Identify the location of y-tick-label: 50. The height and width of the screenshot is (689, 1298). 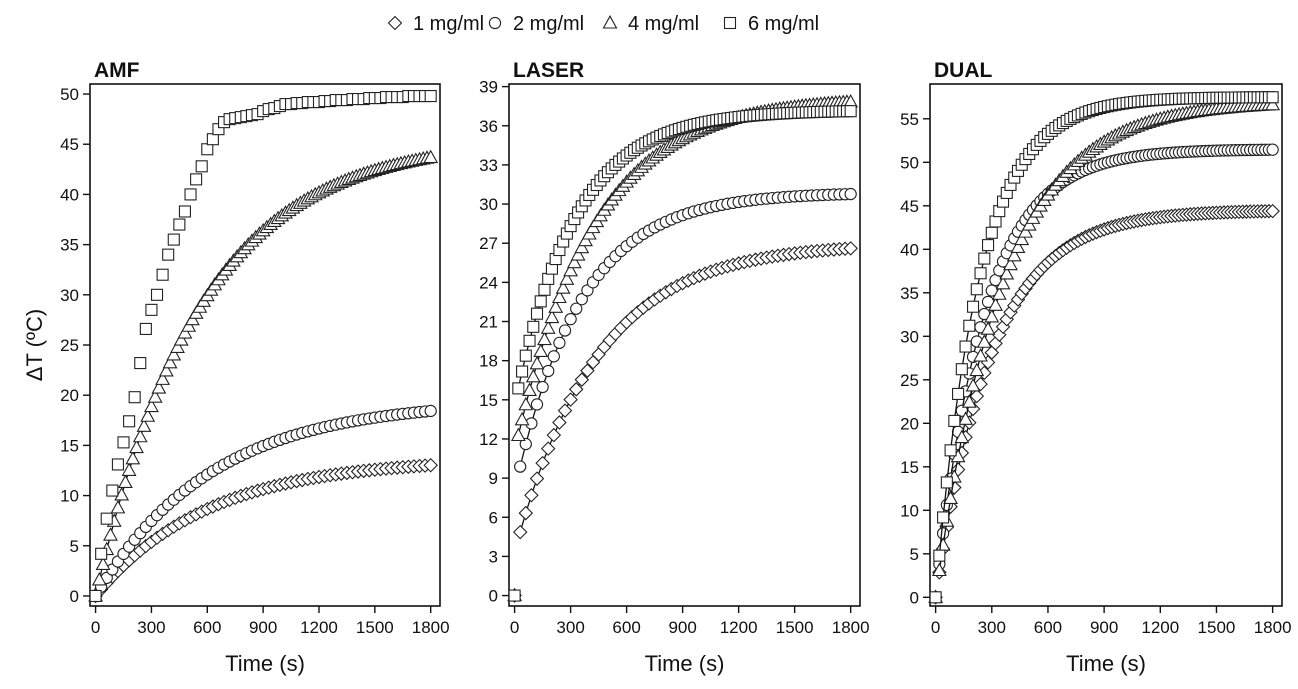
(909, 162).